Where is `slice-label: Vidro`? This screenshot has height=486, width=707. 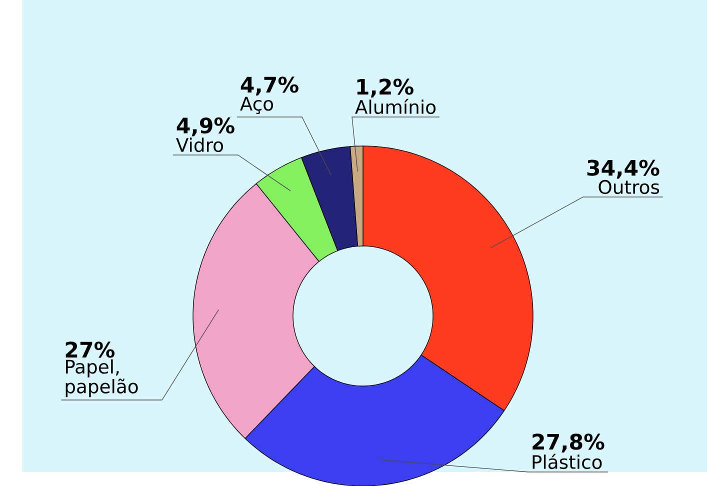
slice-label: Vidro is located at coordinates (199, 145).